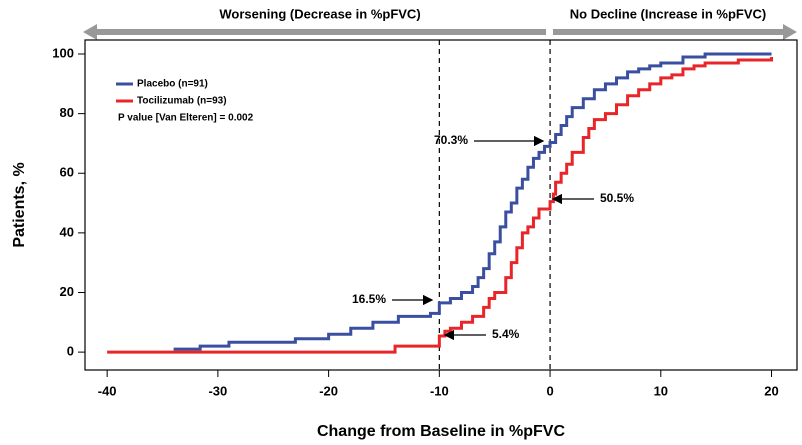 The image size is (802, 445). I want to click on y-tick-label: 0, so click(70, 351).